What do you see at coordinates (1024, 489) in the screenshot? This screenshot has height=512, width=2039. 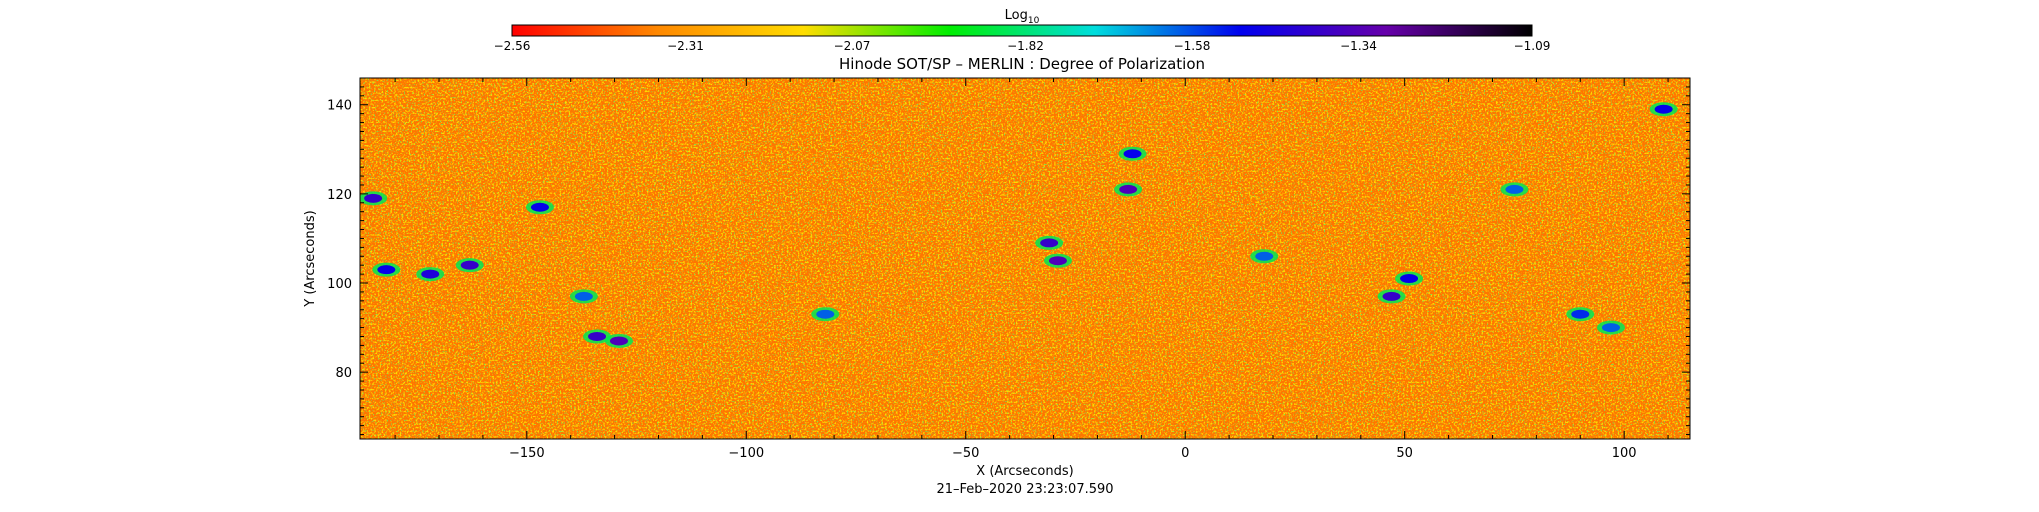 I see `timestamp: 21–Feb–2020 23:23:07.590` at bounding box center [1024, 489].